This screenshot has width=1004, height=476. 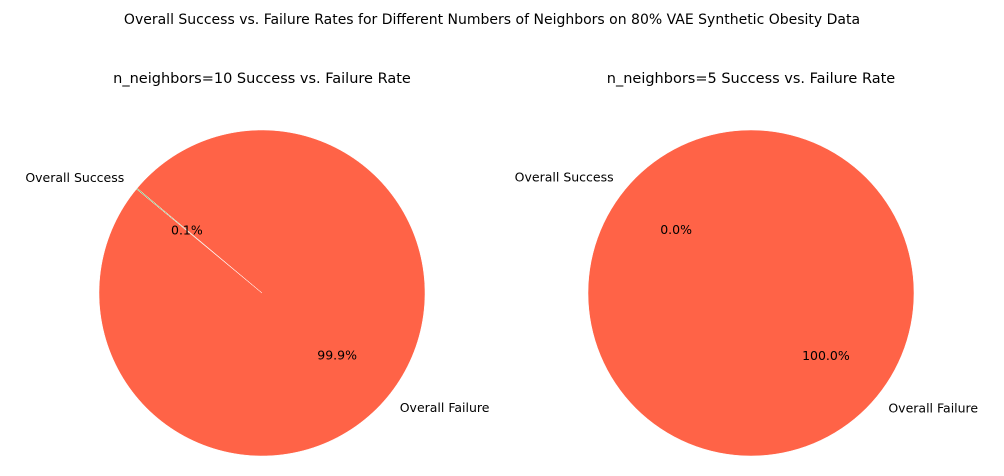 I want to click on pie0-overall-failure-percent: 99.9%, so click(x=337, y=355).